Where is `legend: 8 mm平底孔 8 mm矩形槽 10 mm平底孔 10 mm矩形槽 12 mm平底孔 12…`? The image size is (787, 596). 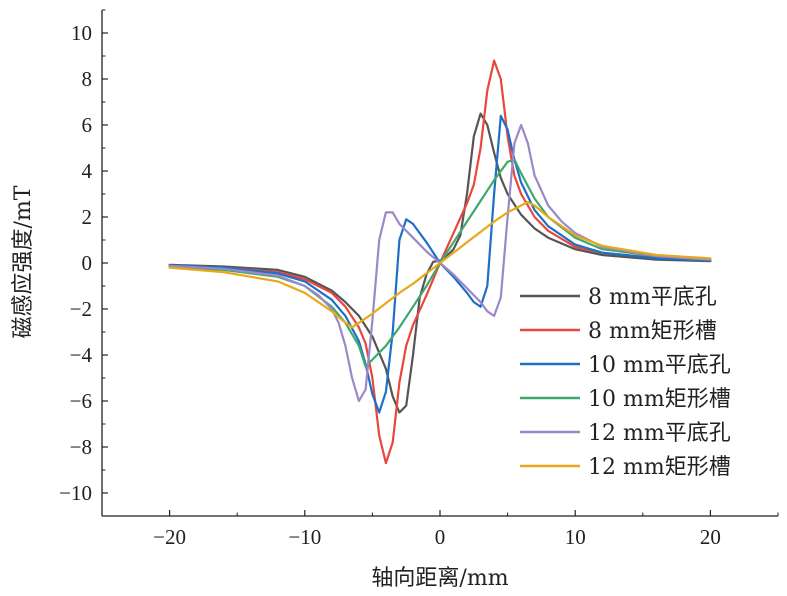
legend: 8 mm平底孔 8 mm矩形槽 10 mm平底孔 10 mm矩形槽 12 mm平底孔 12… is located at coordinates (625, 382).